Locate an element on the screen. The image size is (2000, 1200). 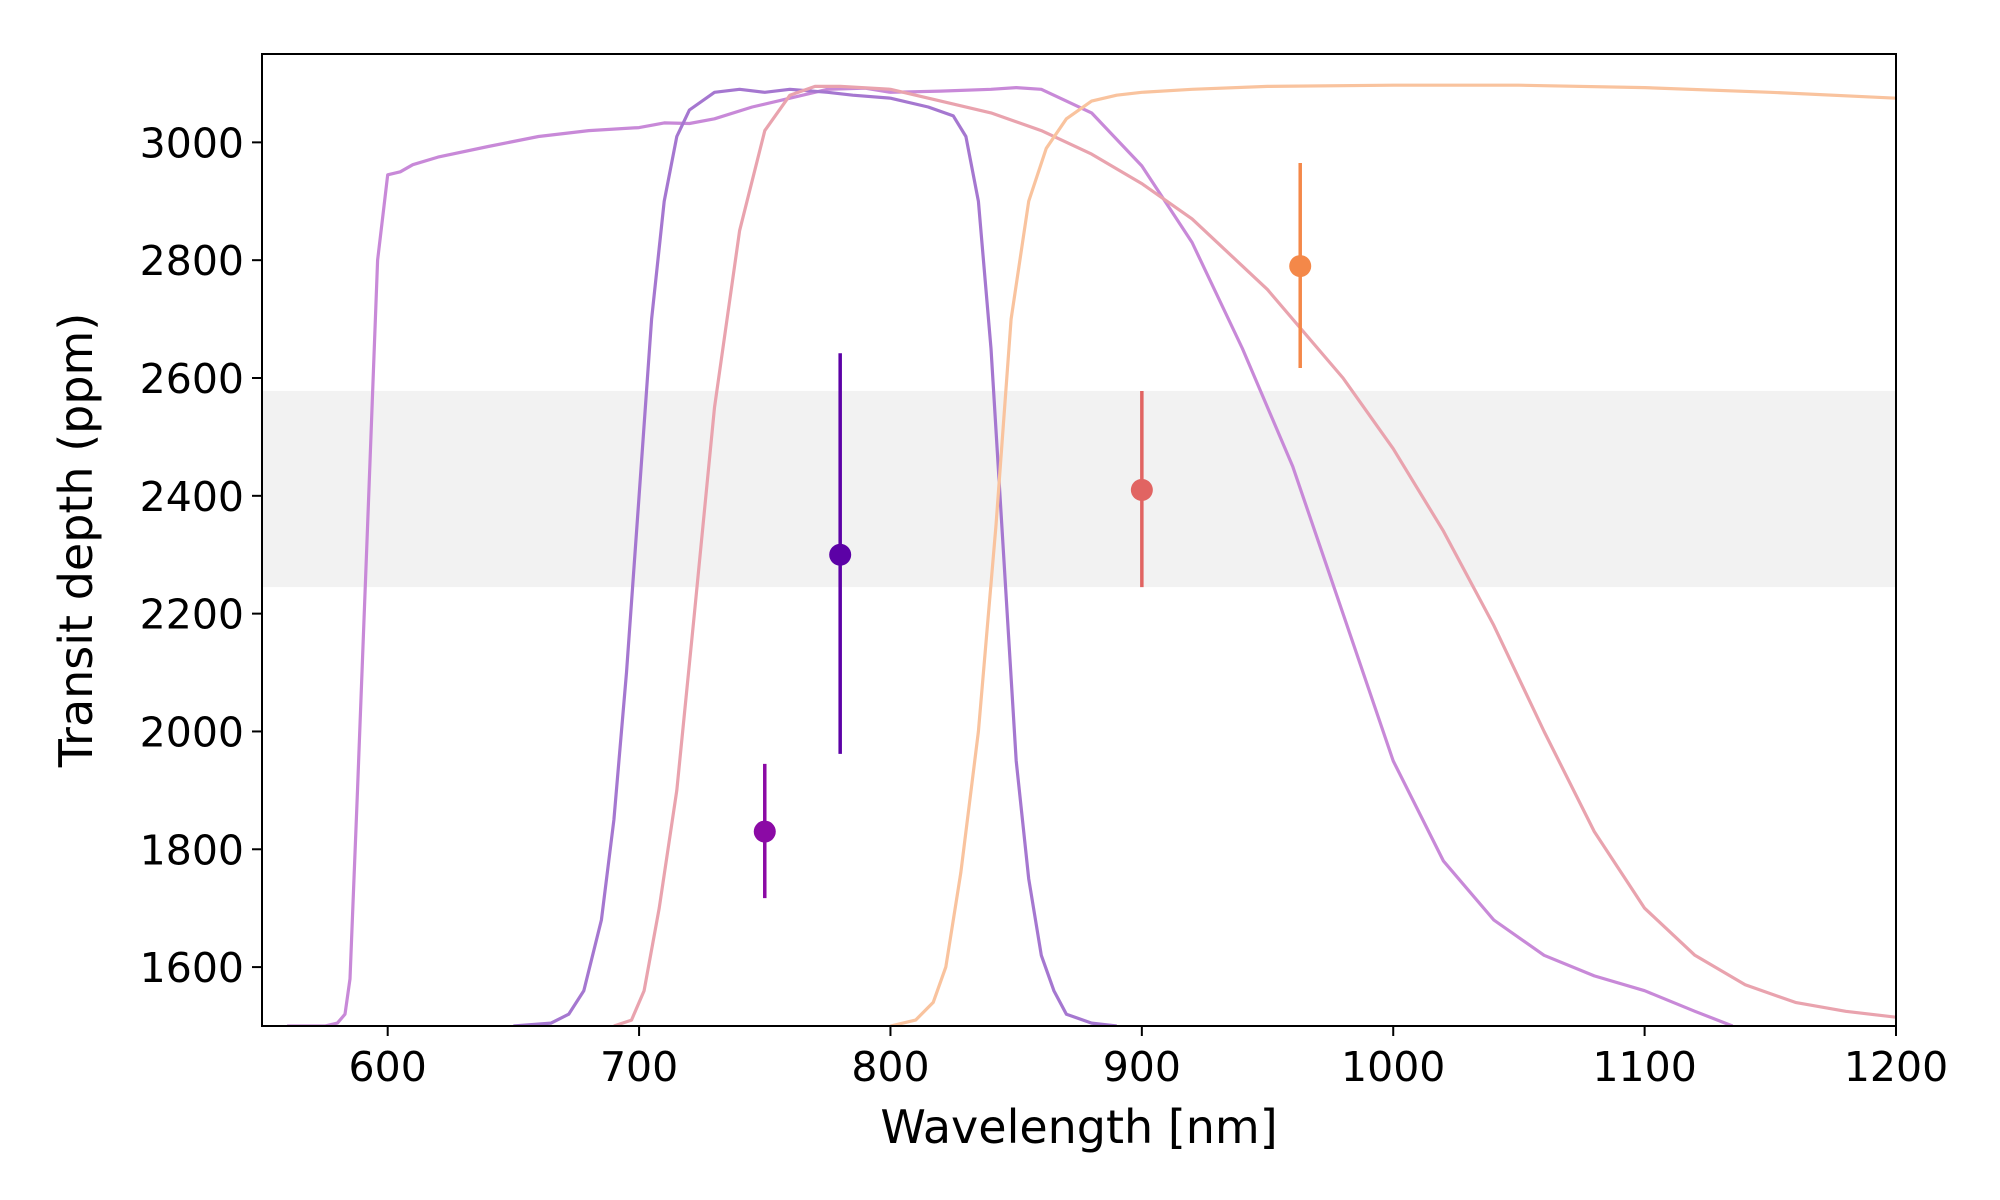
x-tick-label: 1100 is located at coordinates (1644, 1067).